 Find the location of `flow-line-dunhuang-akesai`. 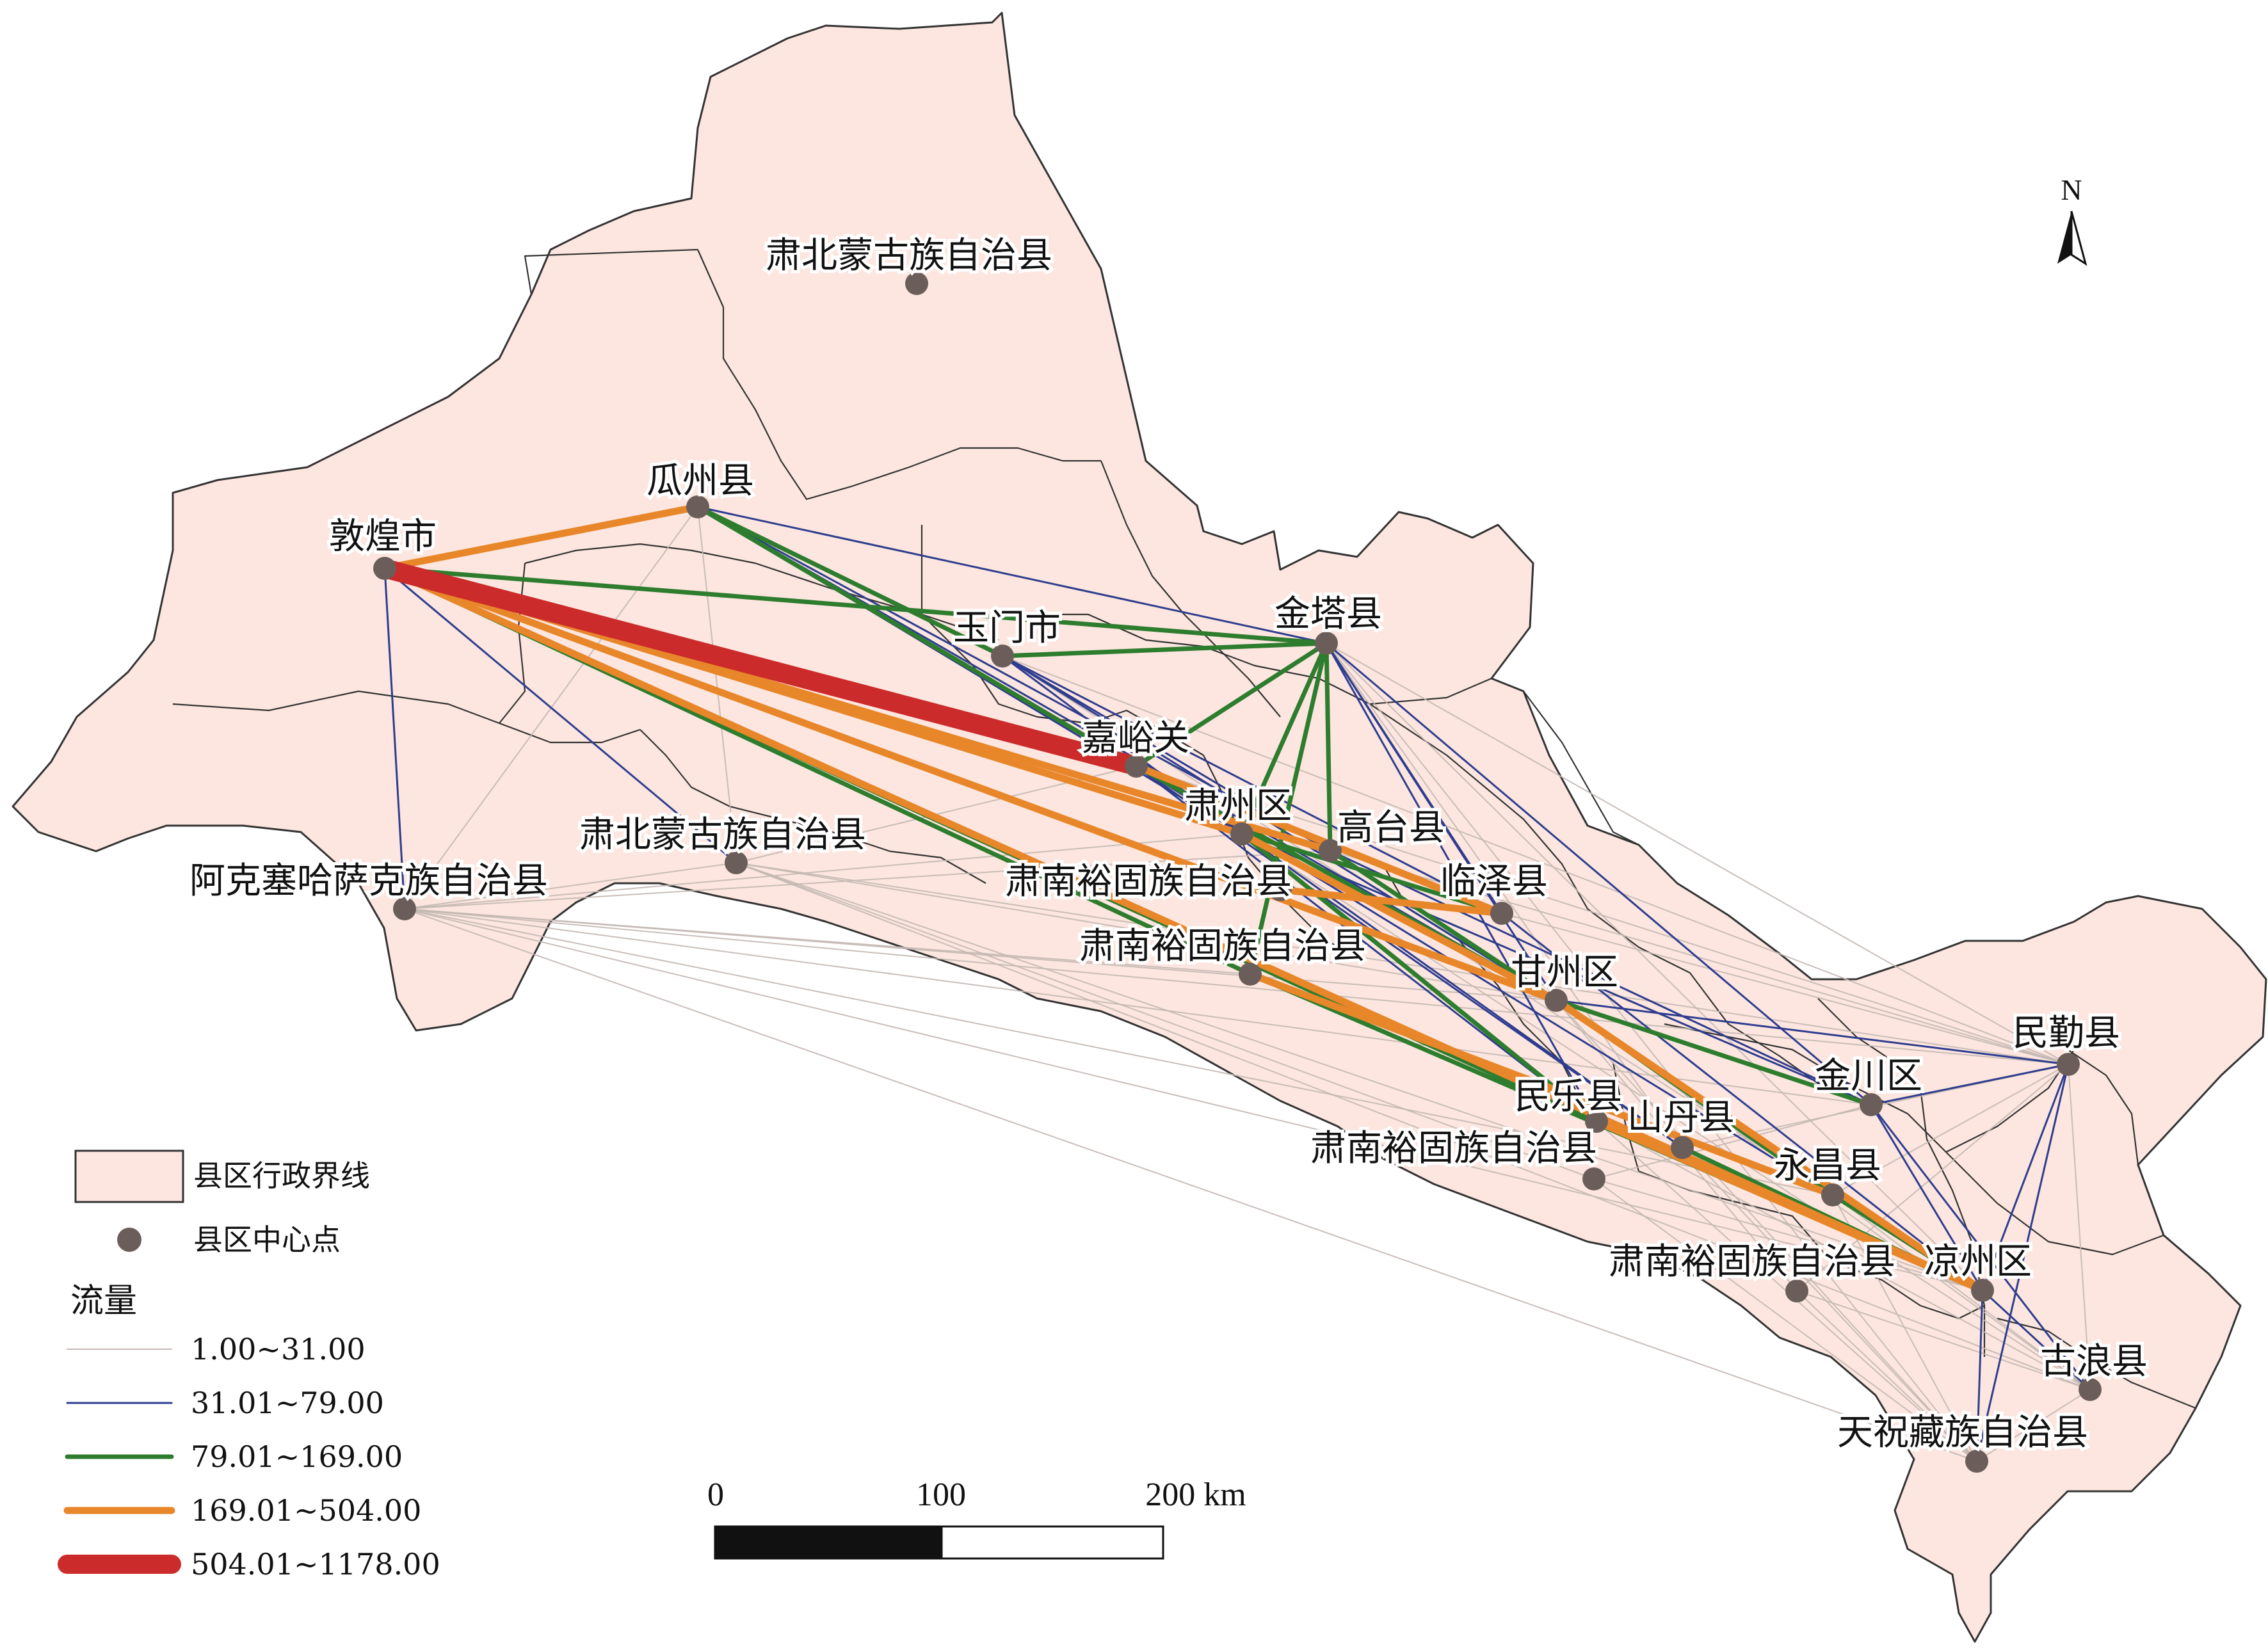

flow-line-dunhuang-akesai is located at coordinates (394, 739).